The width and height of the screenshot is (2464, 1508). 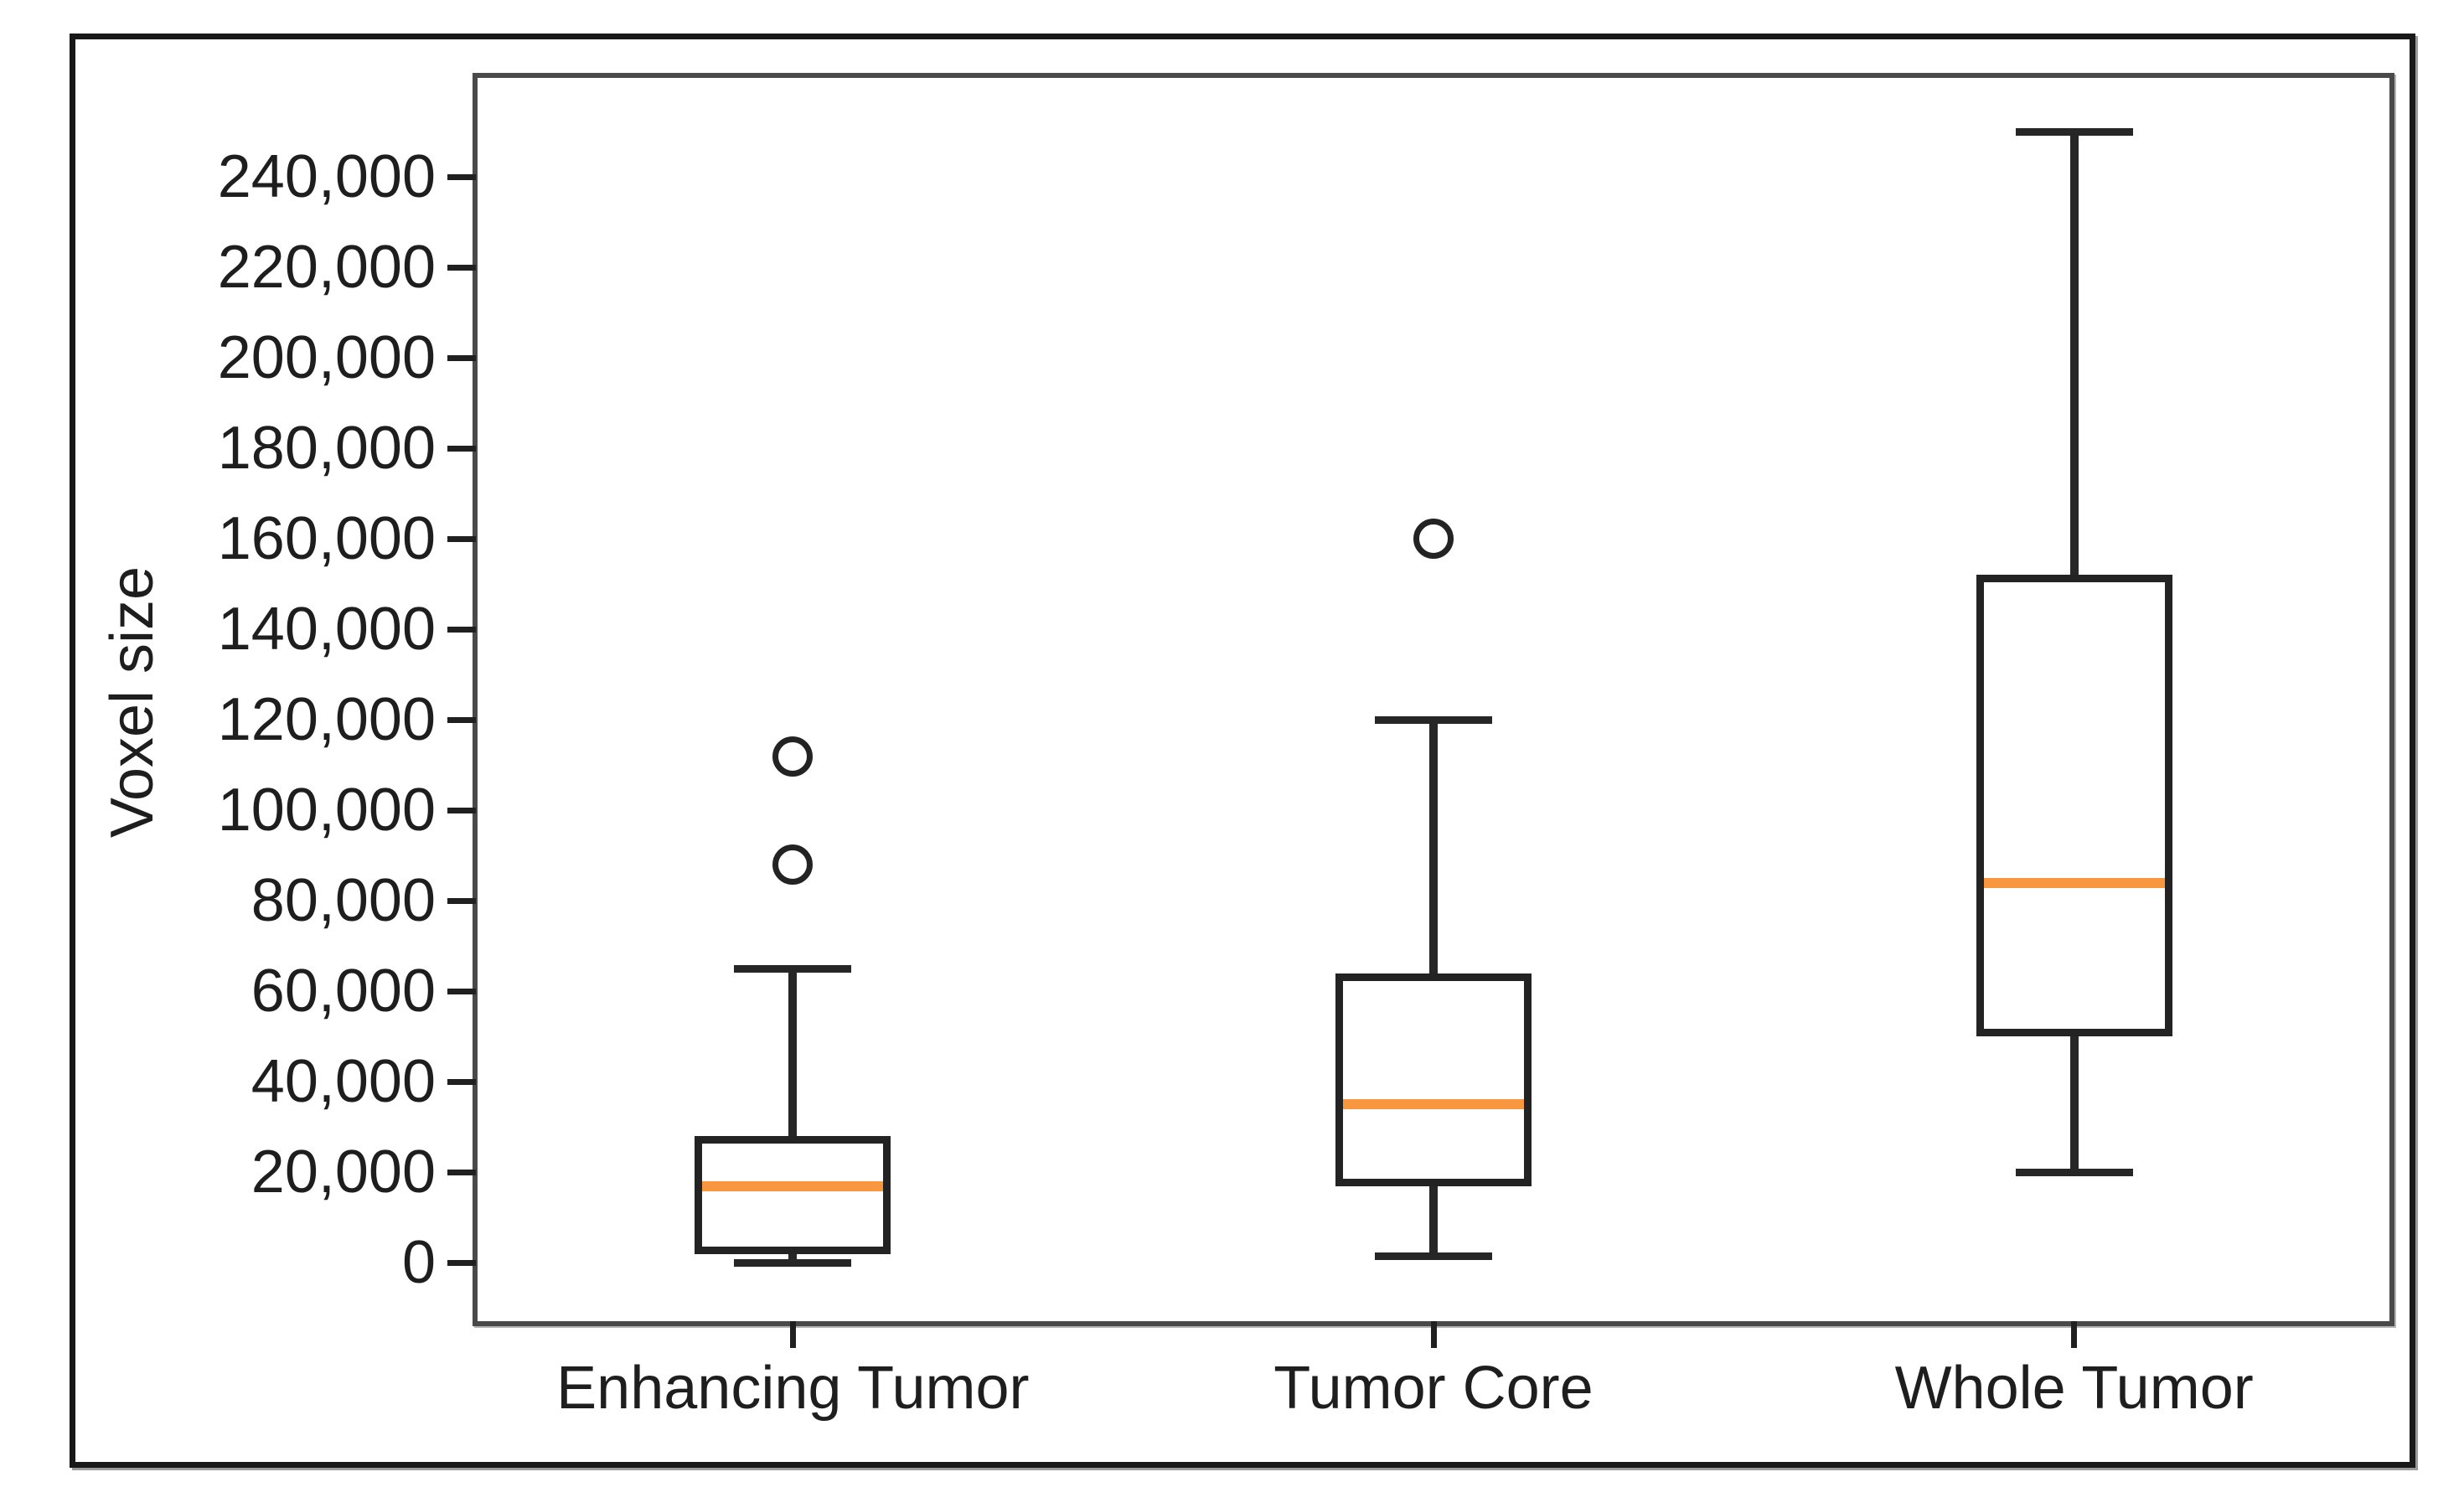 I want to click on y-tick-label: 160,000, so click(x=327, y=539).